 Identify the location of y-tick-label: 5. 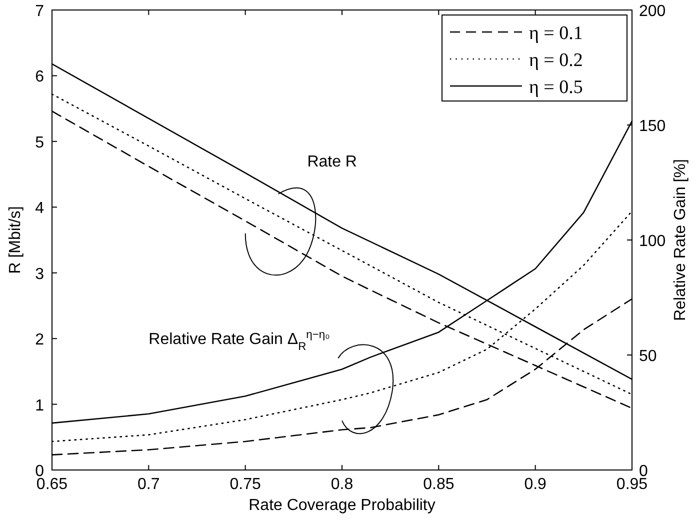
(39, 143).